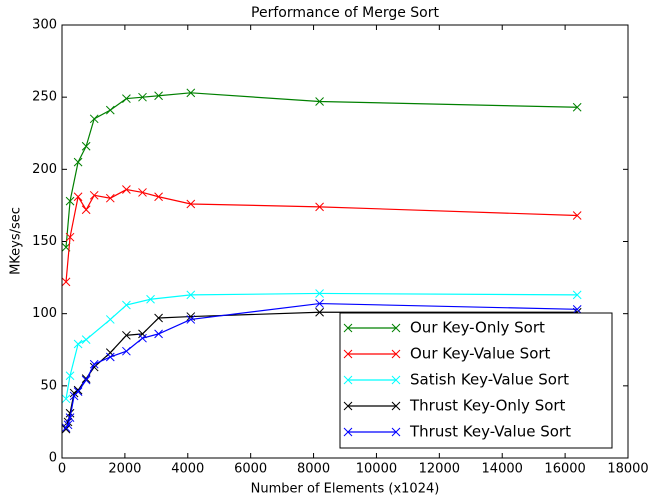 The image size is (648, 499). What do you see at coordinates (187, 469) in the screenshot?
I see `x-tick-label: 4000` at bounding box center [187, 469].